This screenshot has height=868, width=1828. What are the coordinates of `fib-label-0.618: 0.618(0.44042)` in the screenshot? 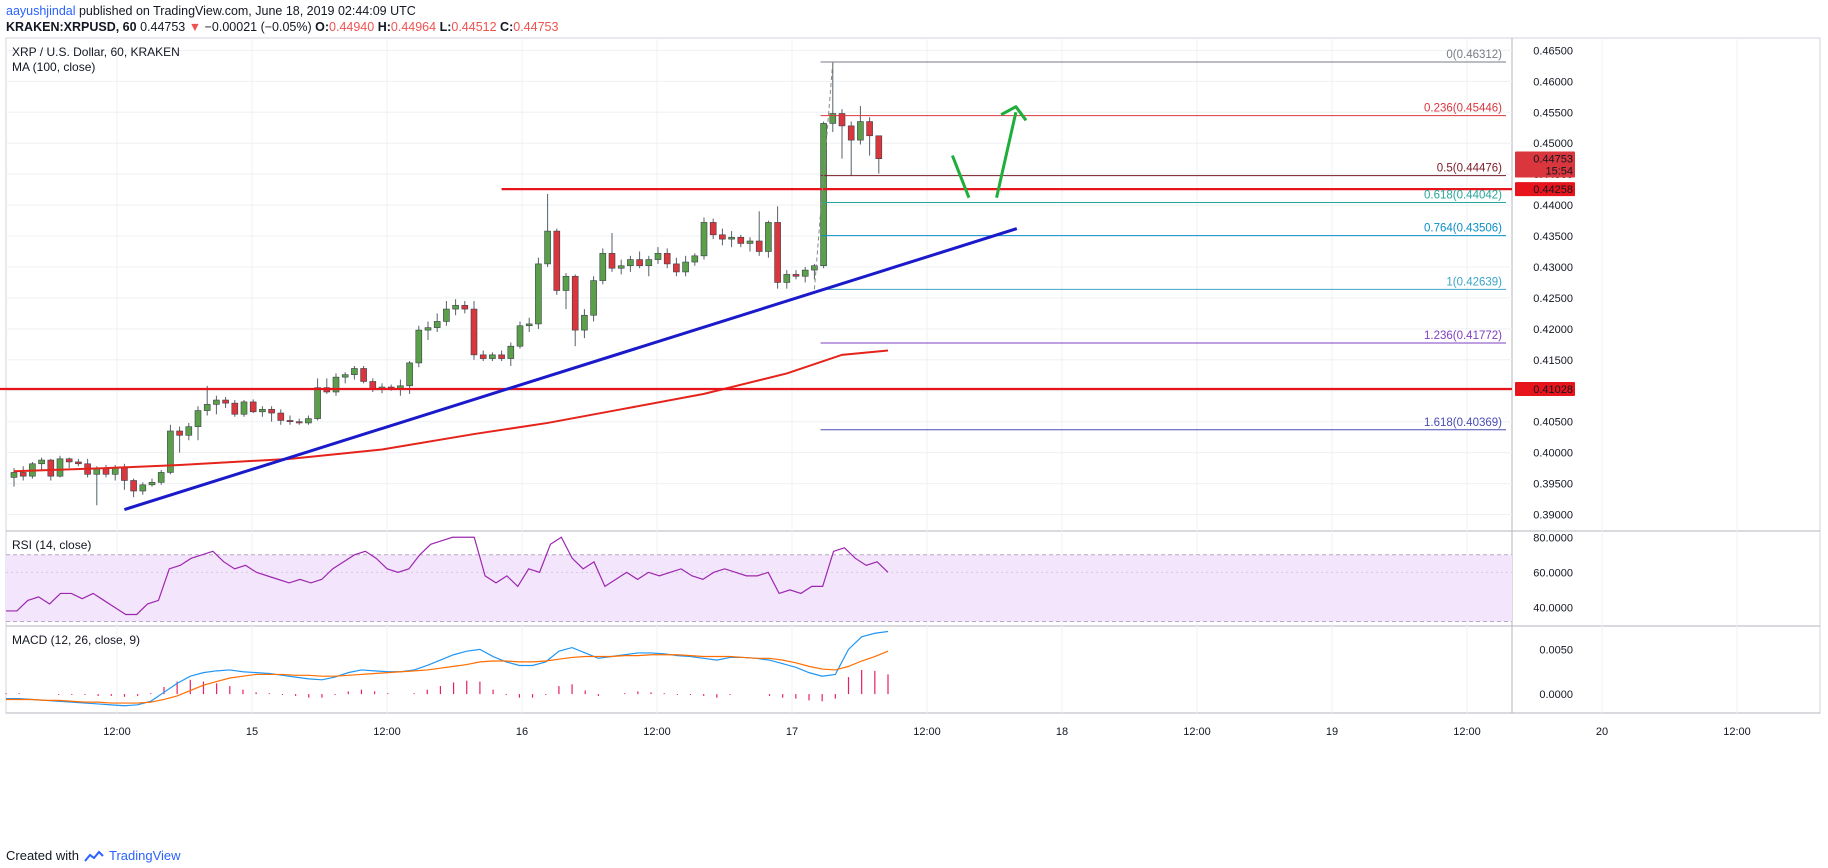 It's located at (1463, 195).